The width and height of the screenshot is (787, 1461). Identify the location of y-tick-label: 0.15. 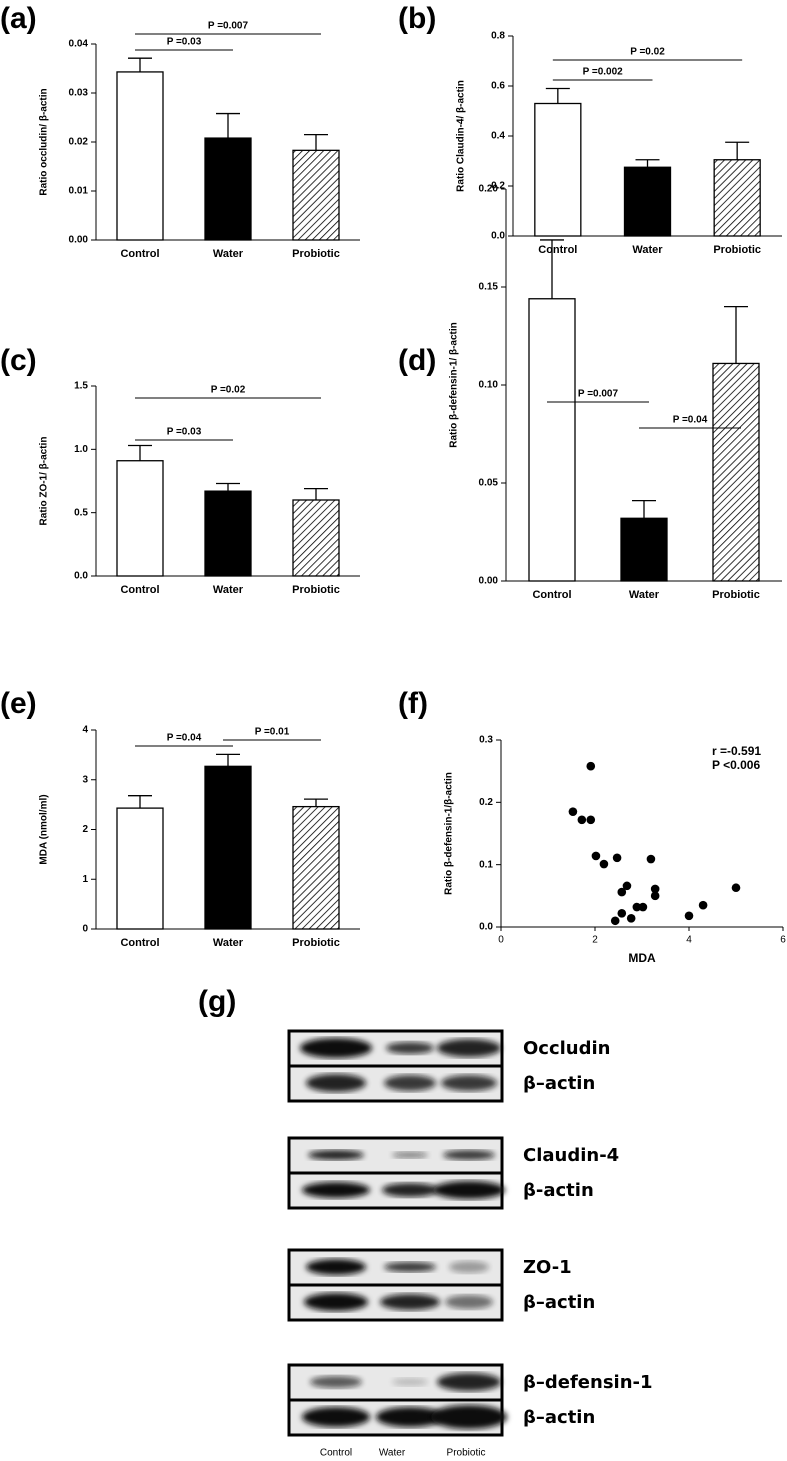
(489, 287).